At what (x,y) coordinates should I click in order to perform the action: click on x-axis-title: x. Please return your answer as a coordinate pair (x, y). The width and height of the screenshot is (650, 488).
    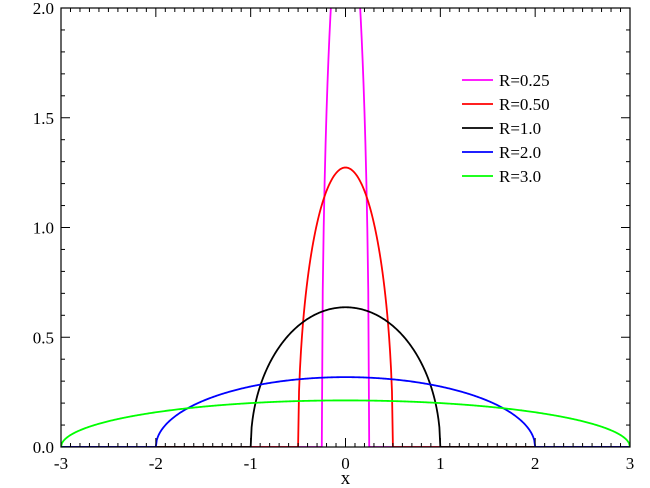
    Looking at the image, I should click on (346, 478).